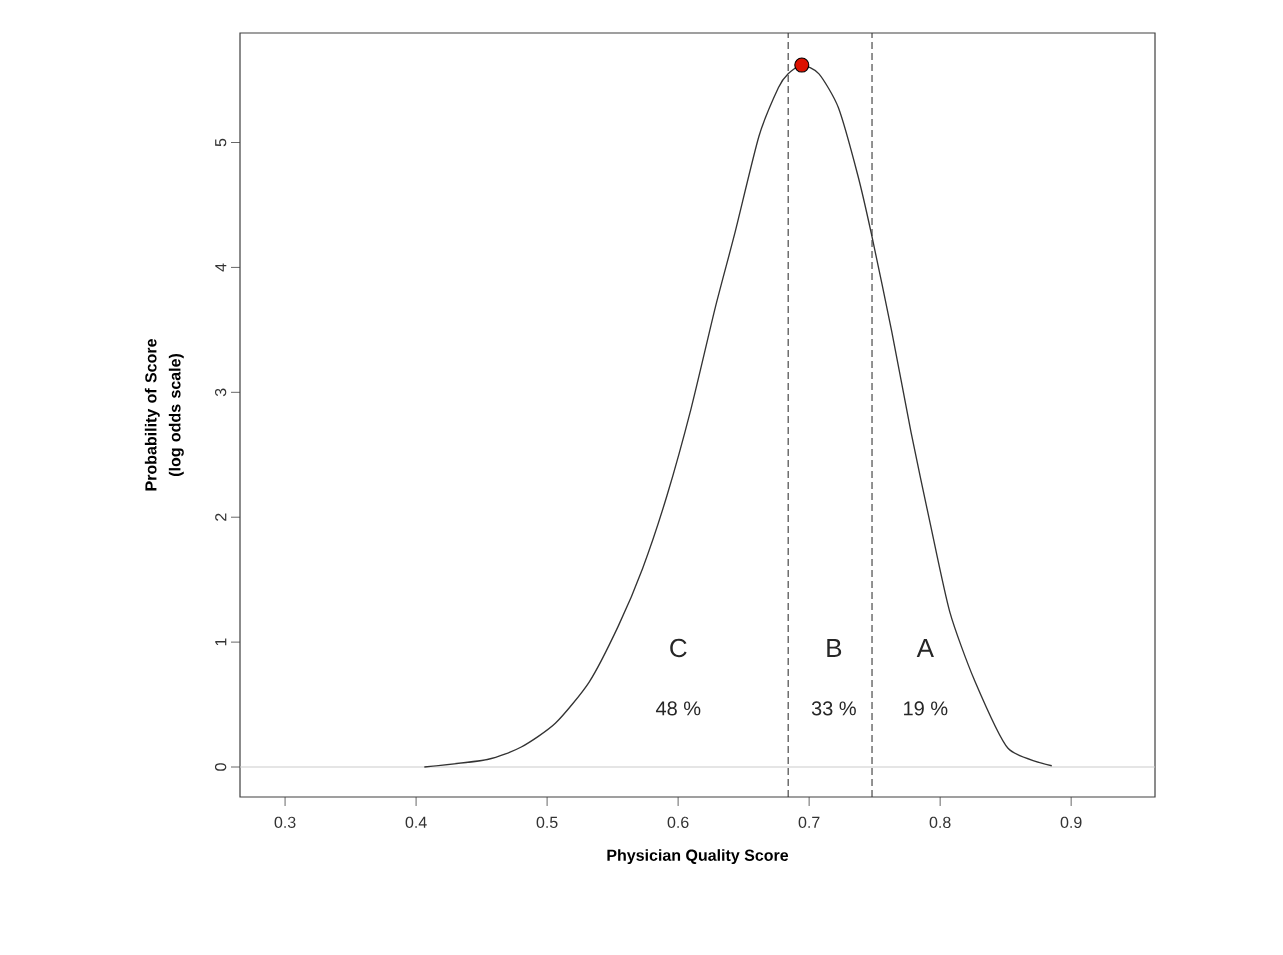  Describe the element at coordinates (678, 822) in the screenshot. I see `x-tick-label: 0.6` at that location.